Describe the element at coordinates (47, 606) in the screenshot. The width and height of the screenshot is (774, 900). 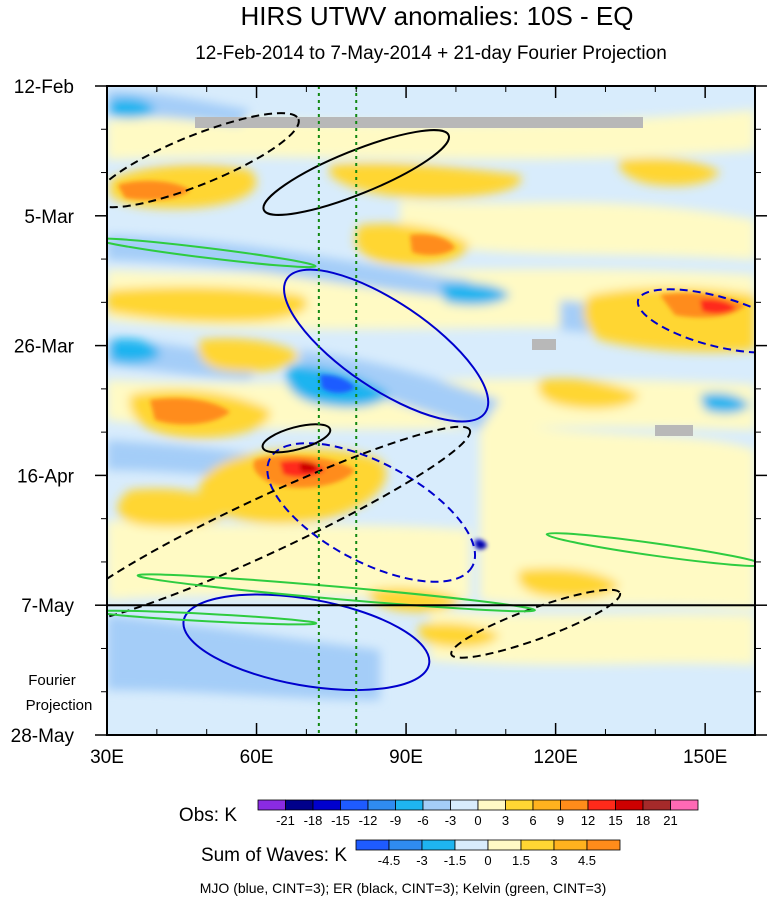
I see `y-tick-label: 7-May` at that location.